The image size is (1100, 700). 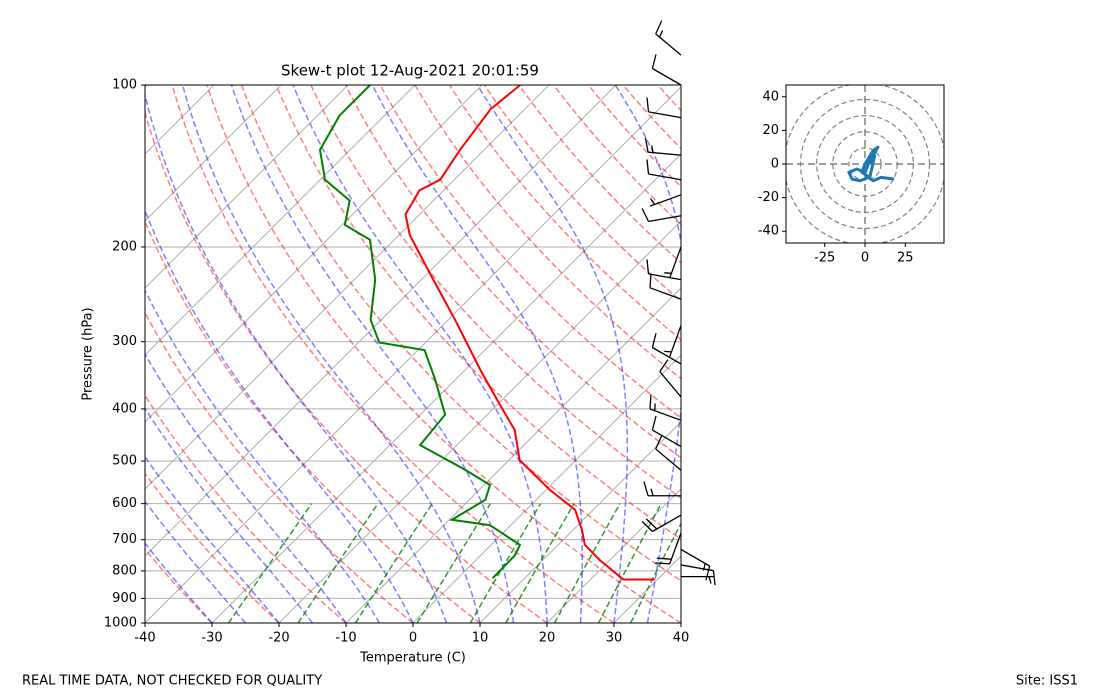 What do you see at coordinates (547, 638) in the screenshot?
I see `x-tick-label: 20` at bounding box center [547, 638].